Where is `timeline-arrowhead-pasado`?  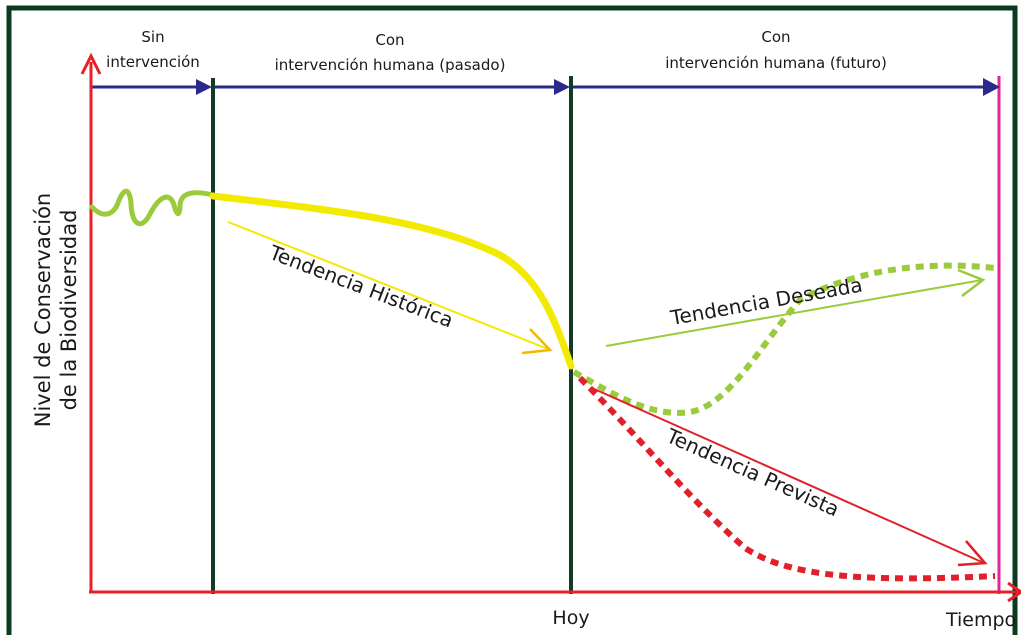
timeline-arrowhead-pasado is located at coordinates (562, 87).